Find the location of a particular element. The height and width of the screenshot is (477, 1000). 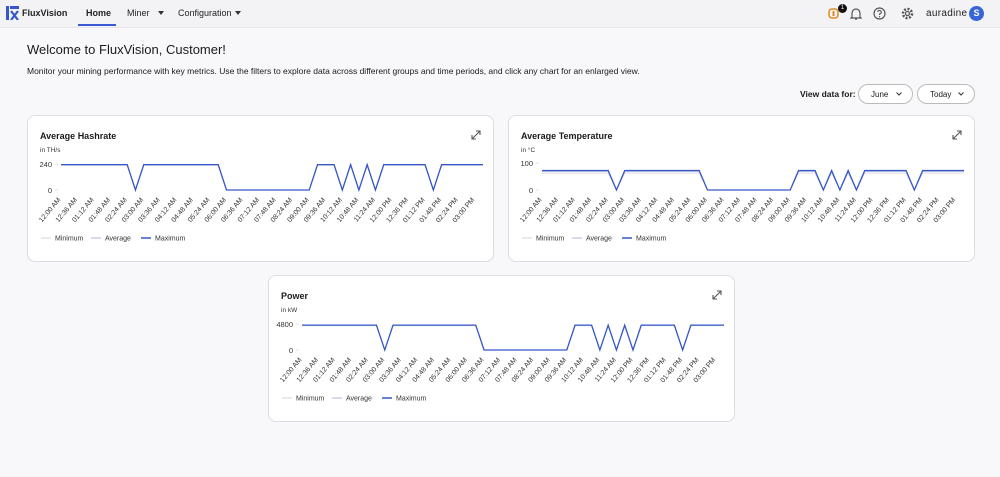

chart-unit: in kW is located at coordinates (289, 310).